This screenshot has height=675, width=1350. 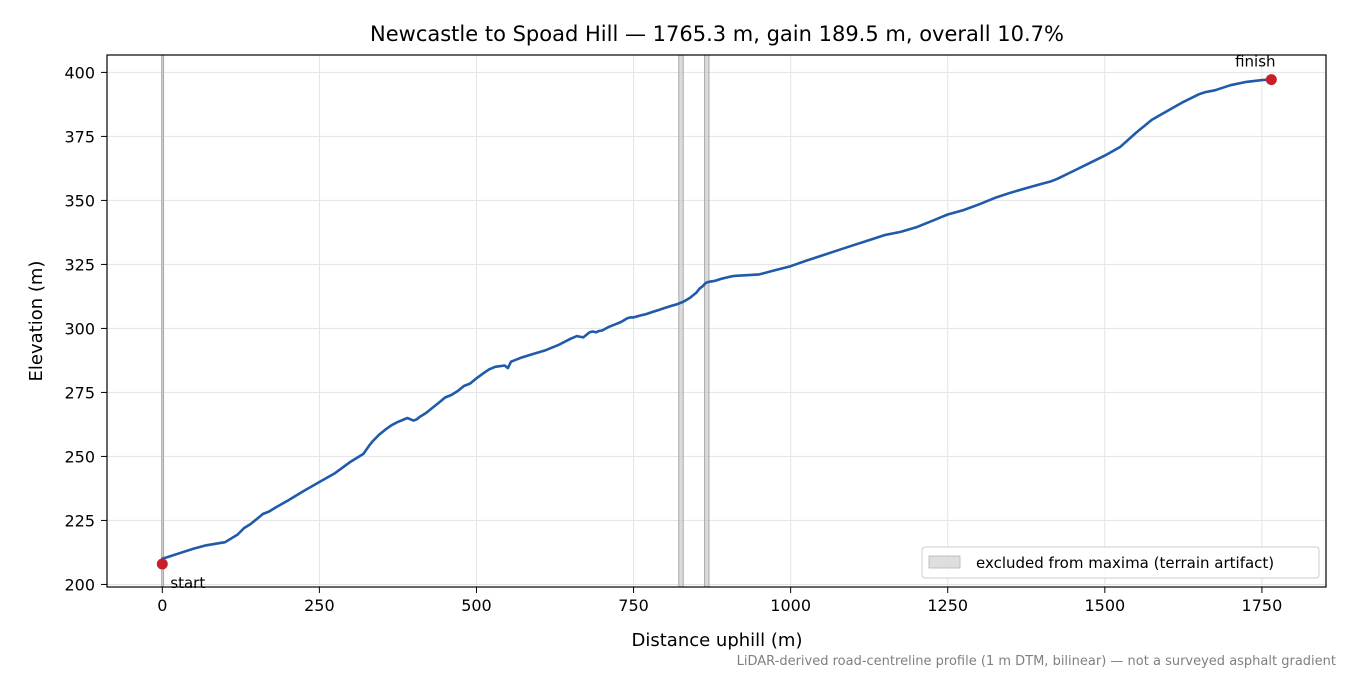 What do you see at coordinates (79, 392) in the screenshot?
I see `y-tick-label: 275` at bounding box center [79, 392].